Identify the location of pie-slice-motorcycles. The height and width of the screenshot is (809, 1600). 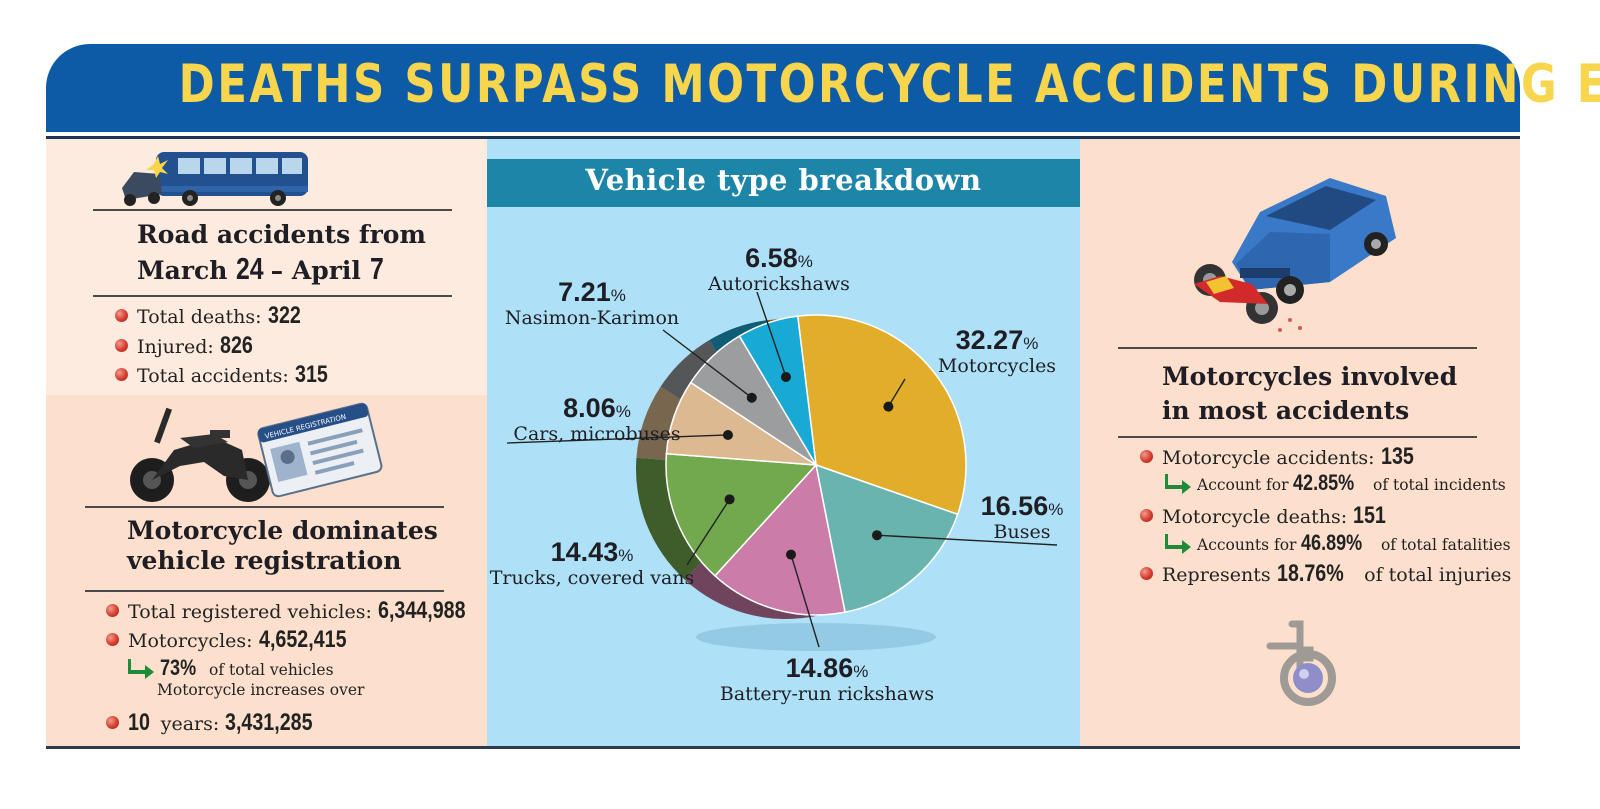
(881, 415).